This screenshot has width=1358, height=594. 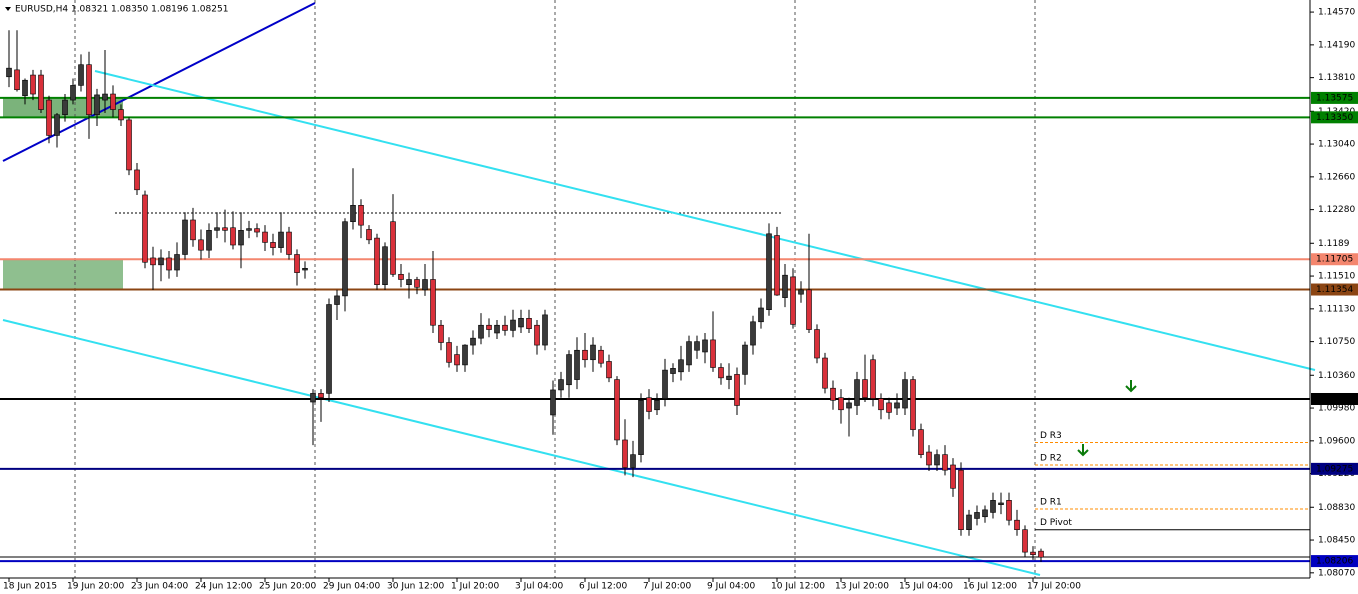 I want to click on y-tick-label: 1.09980, so click(x=1336, y=409).